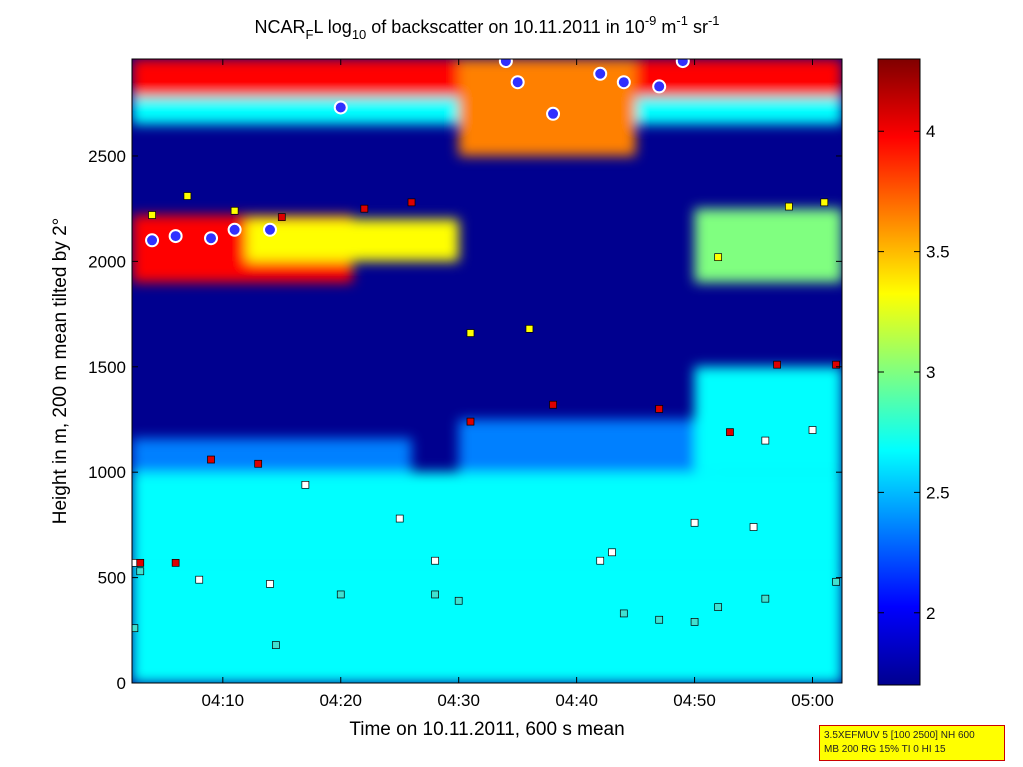  Describe the element at coordinates (812, 700) in the screenshot. I see `x-tick-label-5: 05:00` at that location.